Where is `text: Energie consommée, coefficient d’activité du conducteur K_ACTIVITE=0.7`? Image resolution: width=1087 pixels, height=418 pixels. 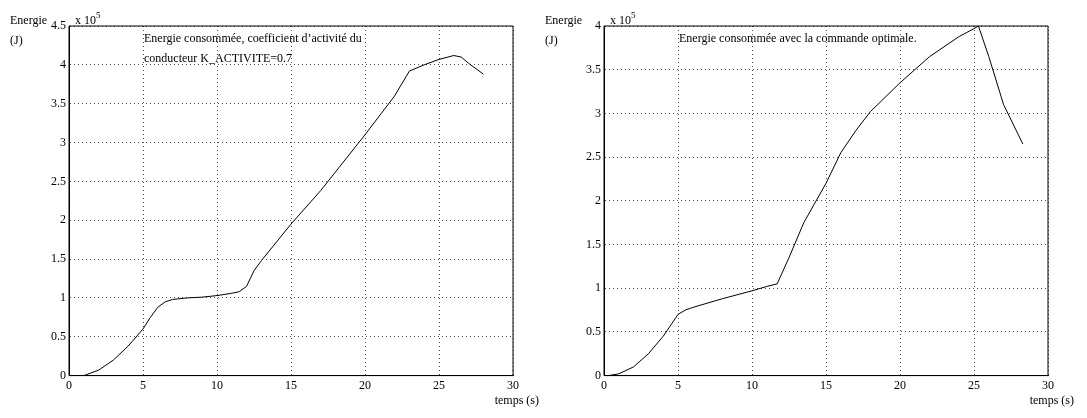
text: Energie consommée, coefficient d’activité du conducteur K_ACTIVITE=0.7 is located at coordinates (253, 48).